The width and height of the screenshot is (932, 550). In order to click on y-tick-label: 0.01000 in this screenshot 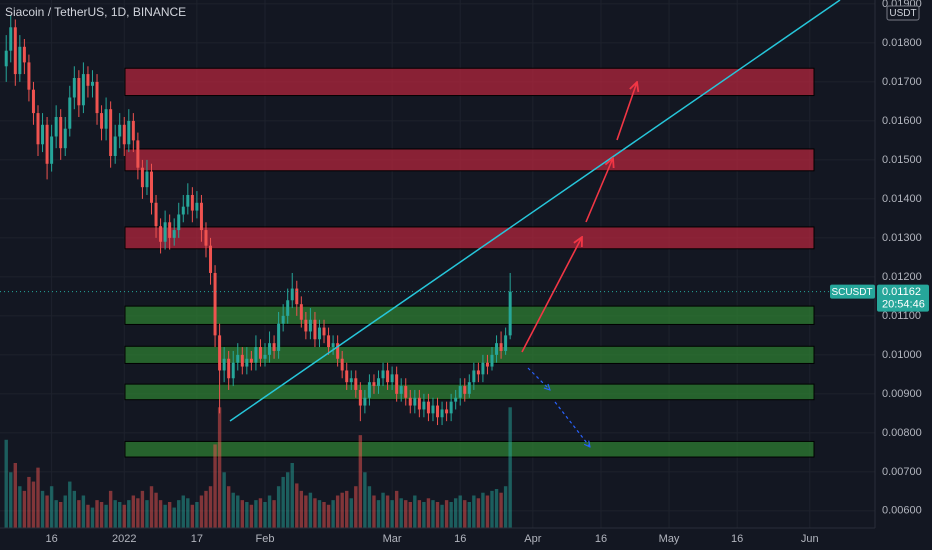, I will do `click(902, 355)`.